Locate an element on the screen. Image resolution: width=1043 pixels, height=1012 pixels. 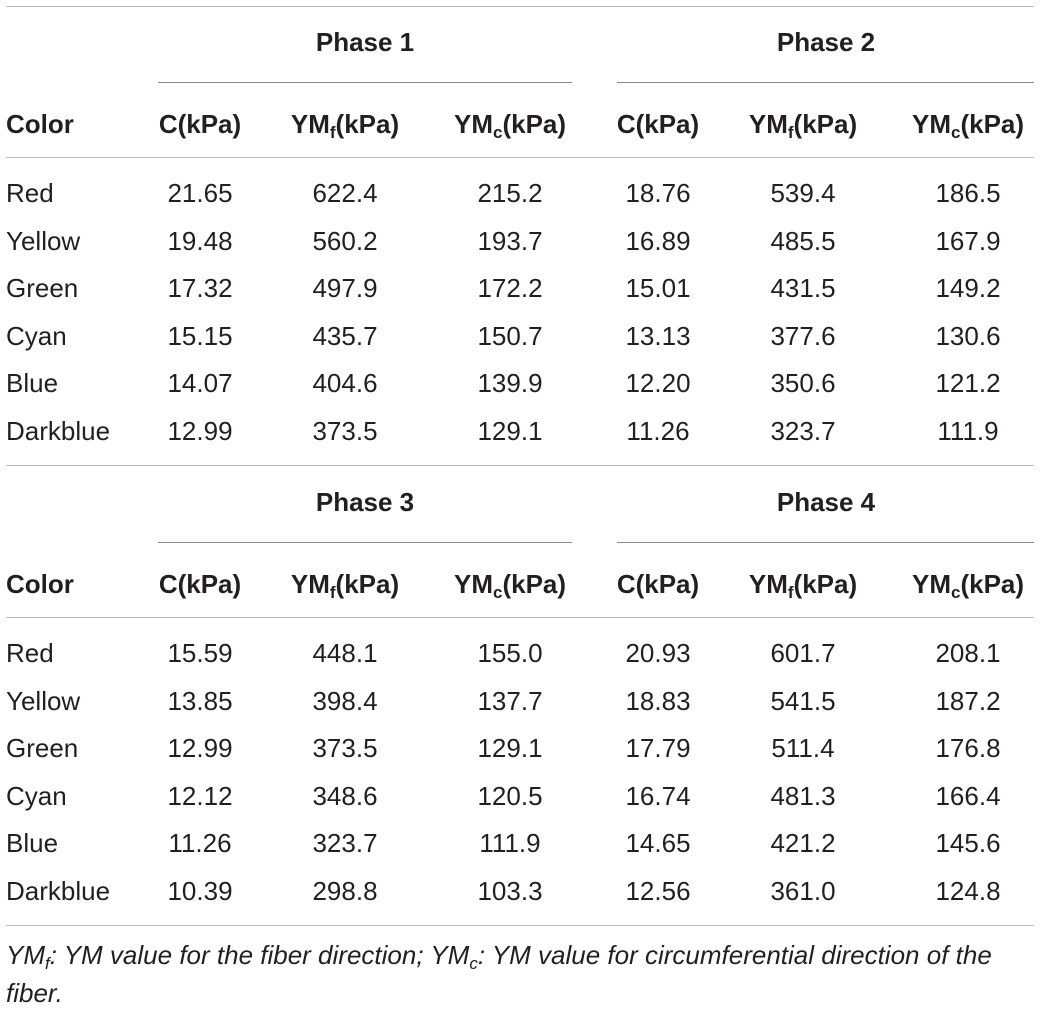
row-color-label: Yellow is located at coordinates (43, 240).